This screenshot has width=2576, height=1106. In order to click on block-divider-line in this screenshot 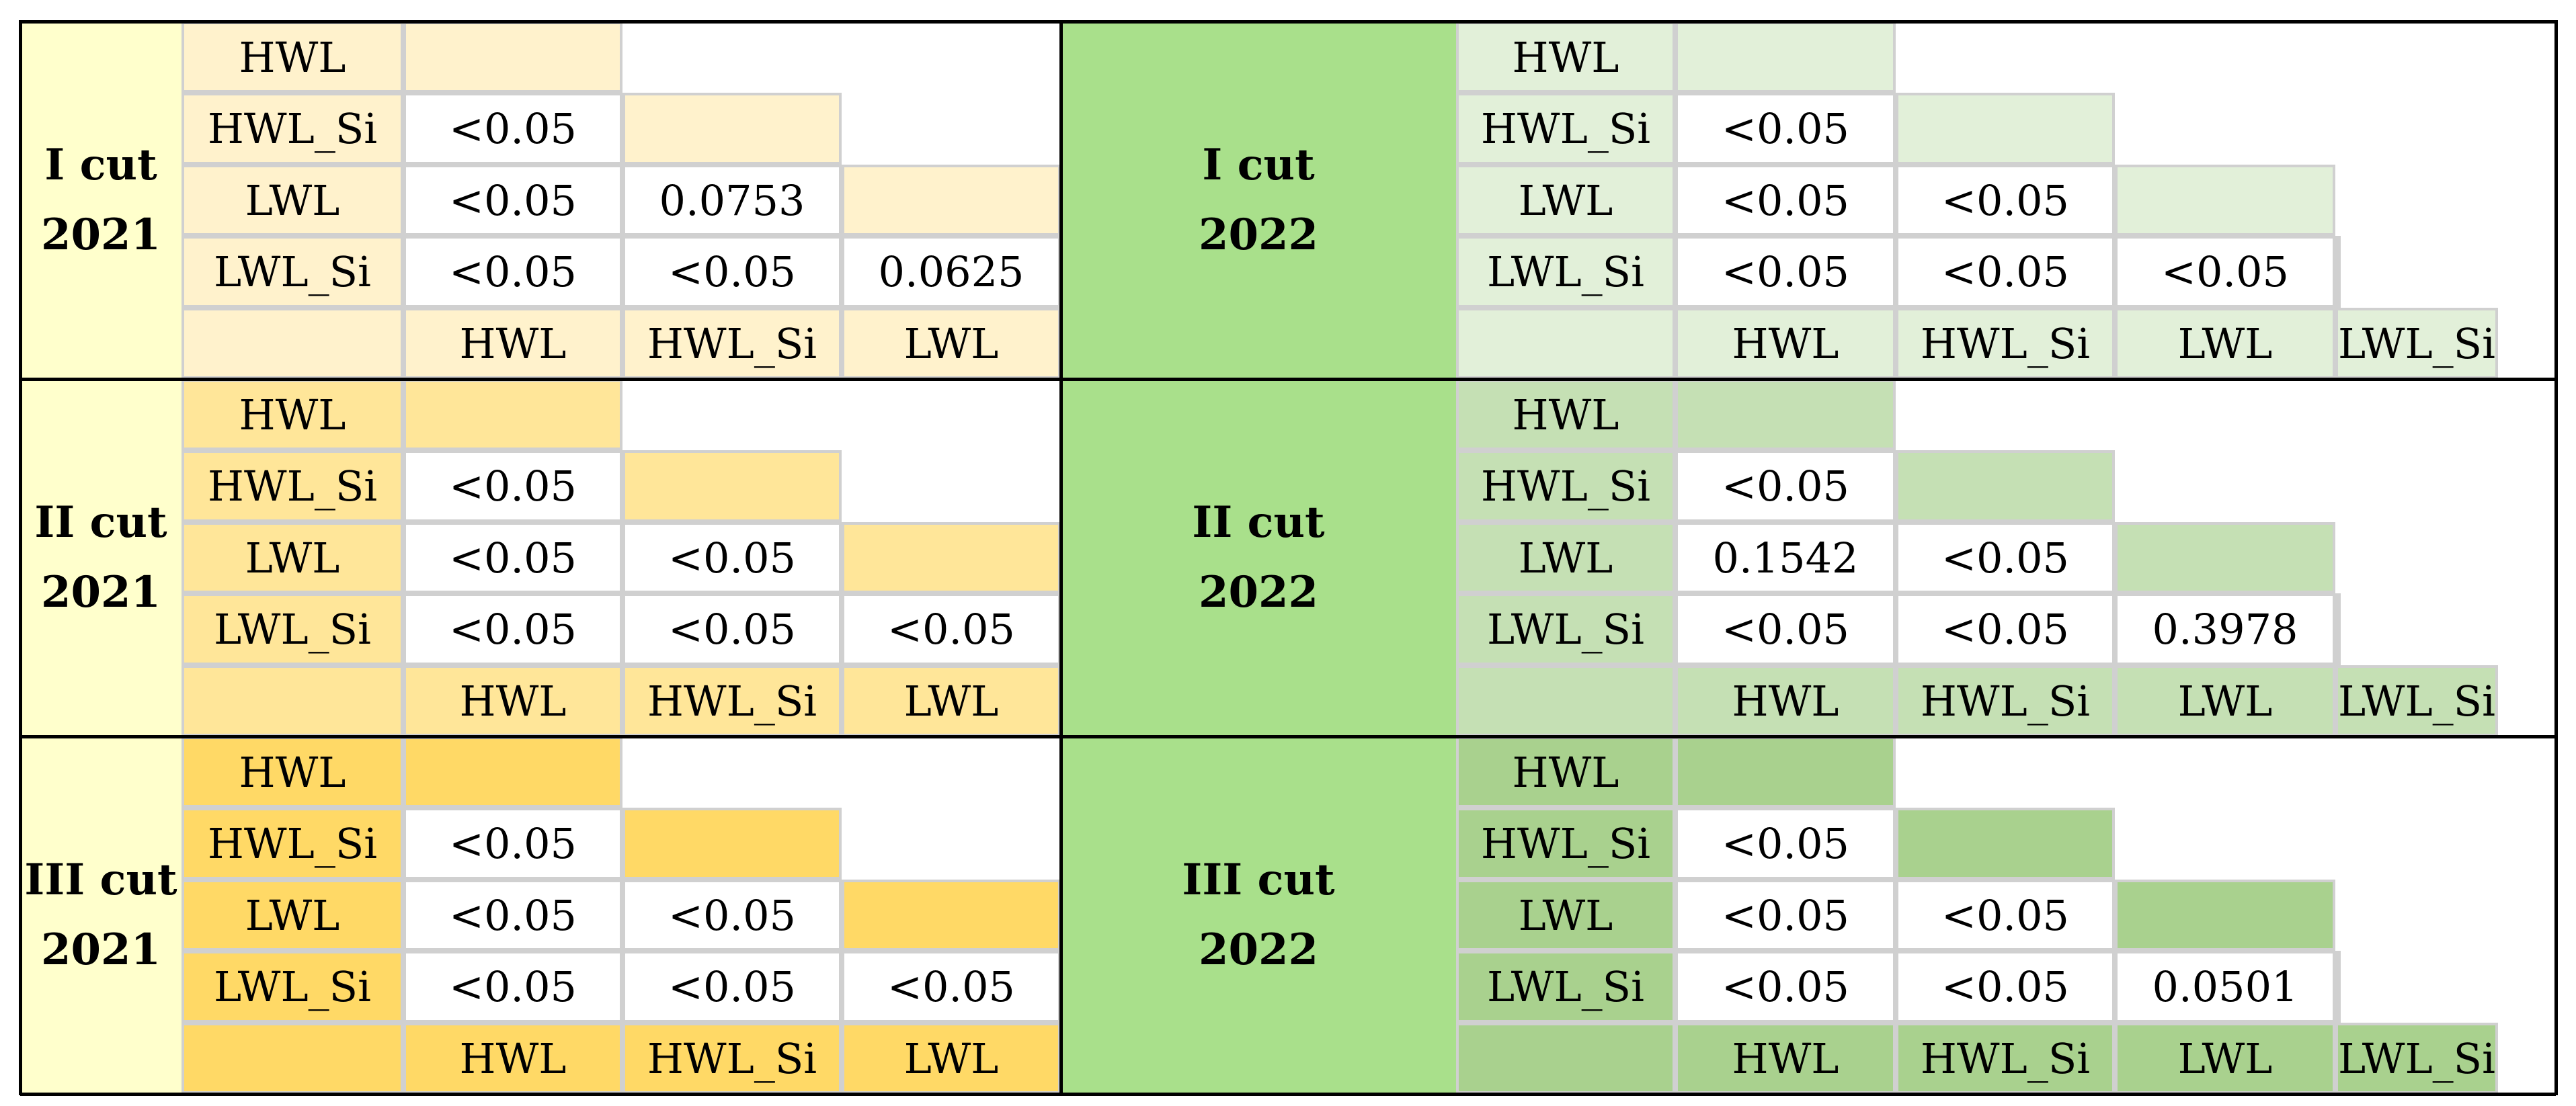, I will do `click(1288, 379)`.